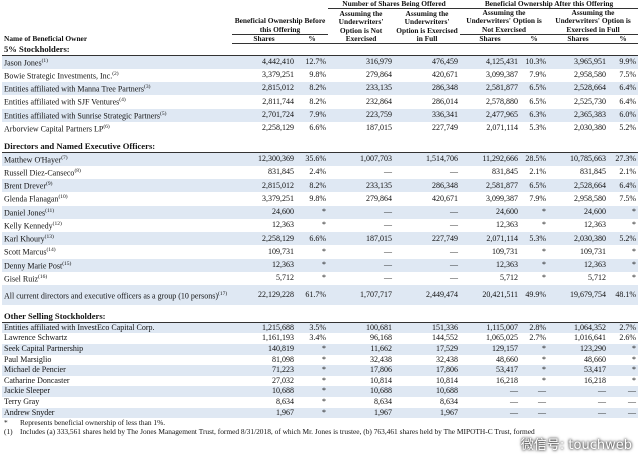 The height and width of the screenshot is (459, 640). I want to click on owner-name: Andrew Snyder, so click(117, 413).